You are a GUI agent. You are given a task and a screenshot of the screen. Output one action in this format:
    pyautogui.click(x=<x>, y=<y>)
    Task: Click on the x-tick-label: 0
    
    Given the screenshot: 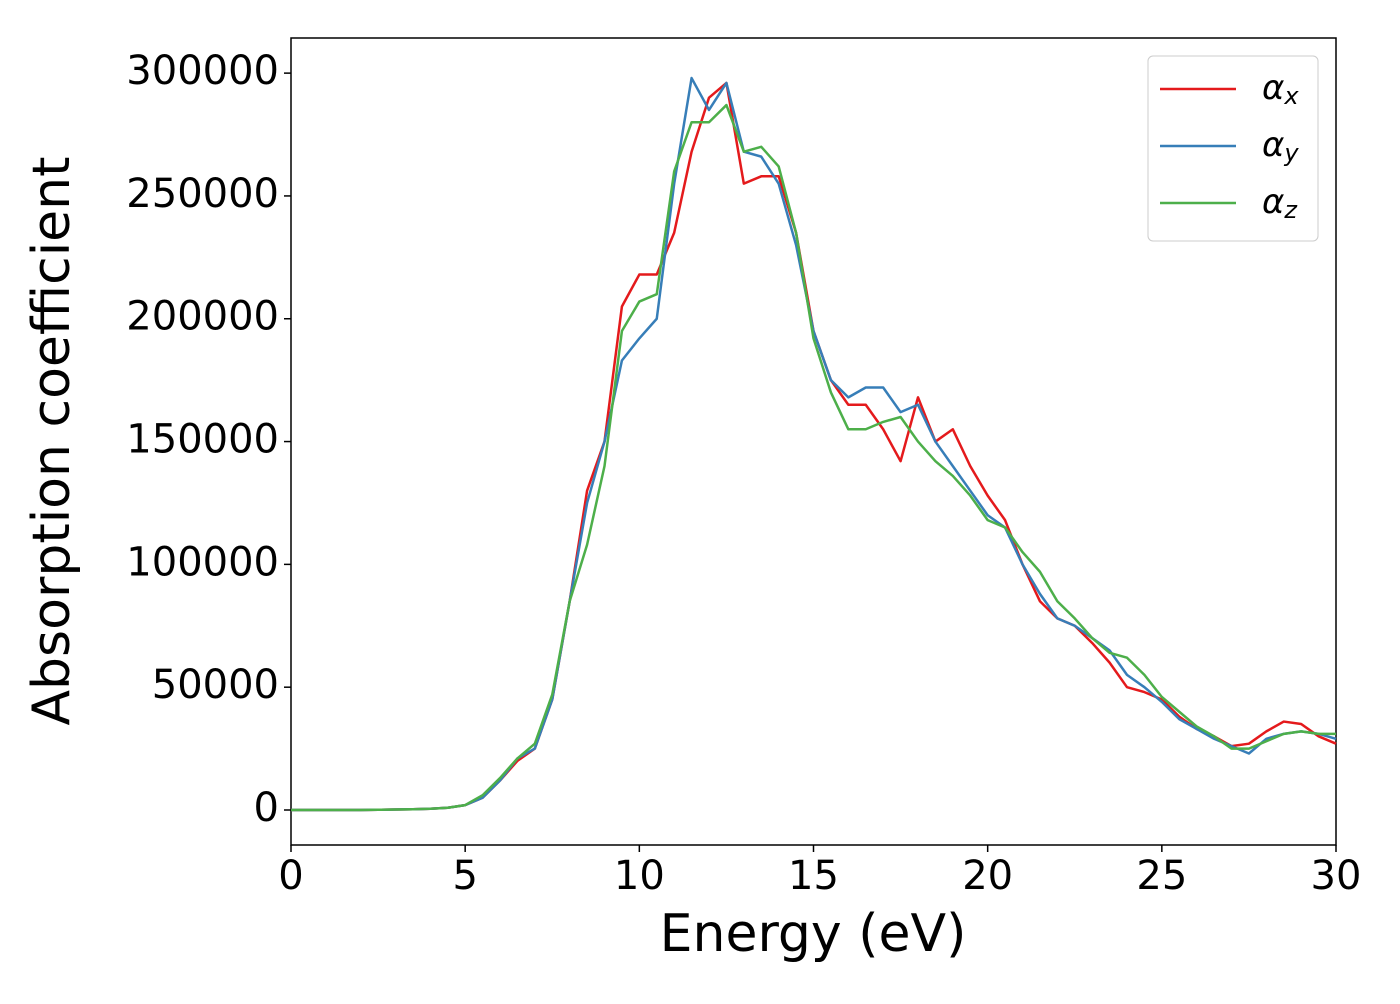 What is the action you would take?
    pyautogui.click(x=290, y=876)
    